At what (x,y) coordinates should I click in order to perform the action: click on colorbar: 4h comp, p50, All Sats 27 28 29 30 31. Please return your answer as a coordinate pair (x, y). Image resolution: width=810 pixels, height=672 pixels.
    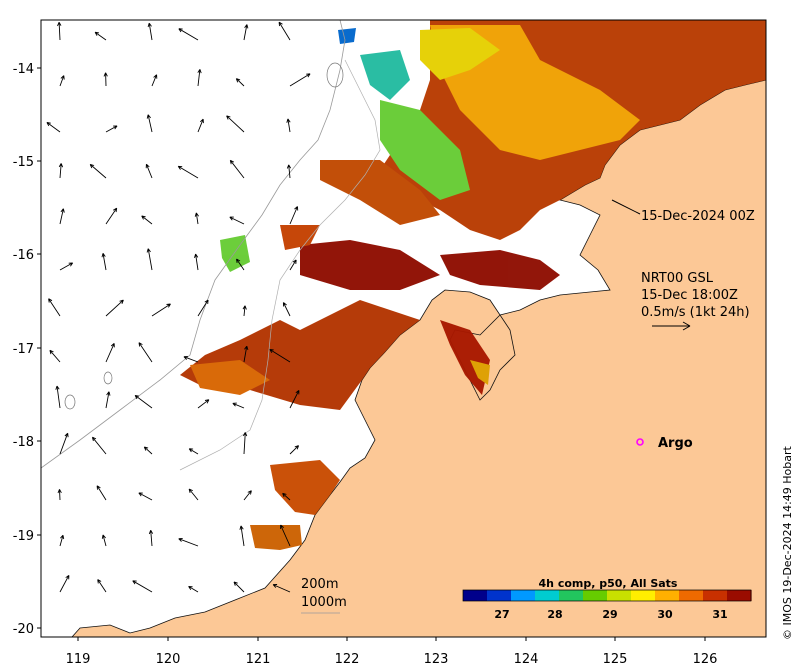
    Looking at the image, I should click on (607, 599).